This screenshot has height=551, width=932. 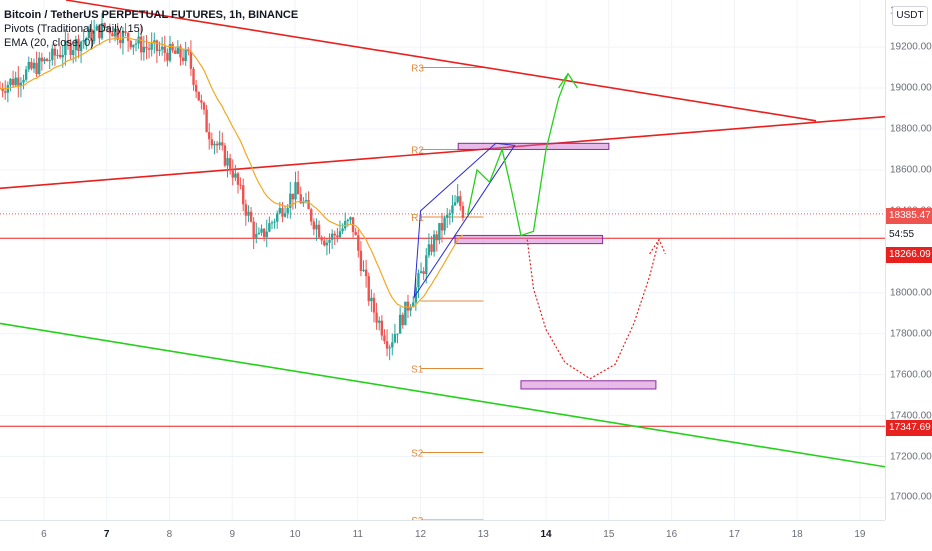 What do you see at coordinates (909, 428) in the screenshot?
I see `level-price-tag-2: 17347.69` at bounding box center [909, 428].